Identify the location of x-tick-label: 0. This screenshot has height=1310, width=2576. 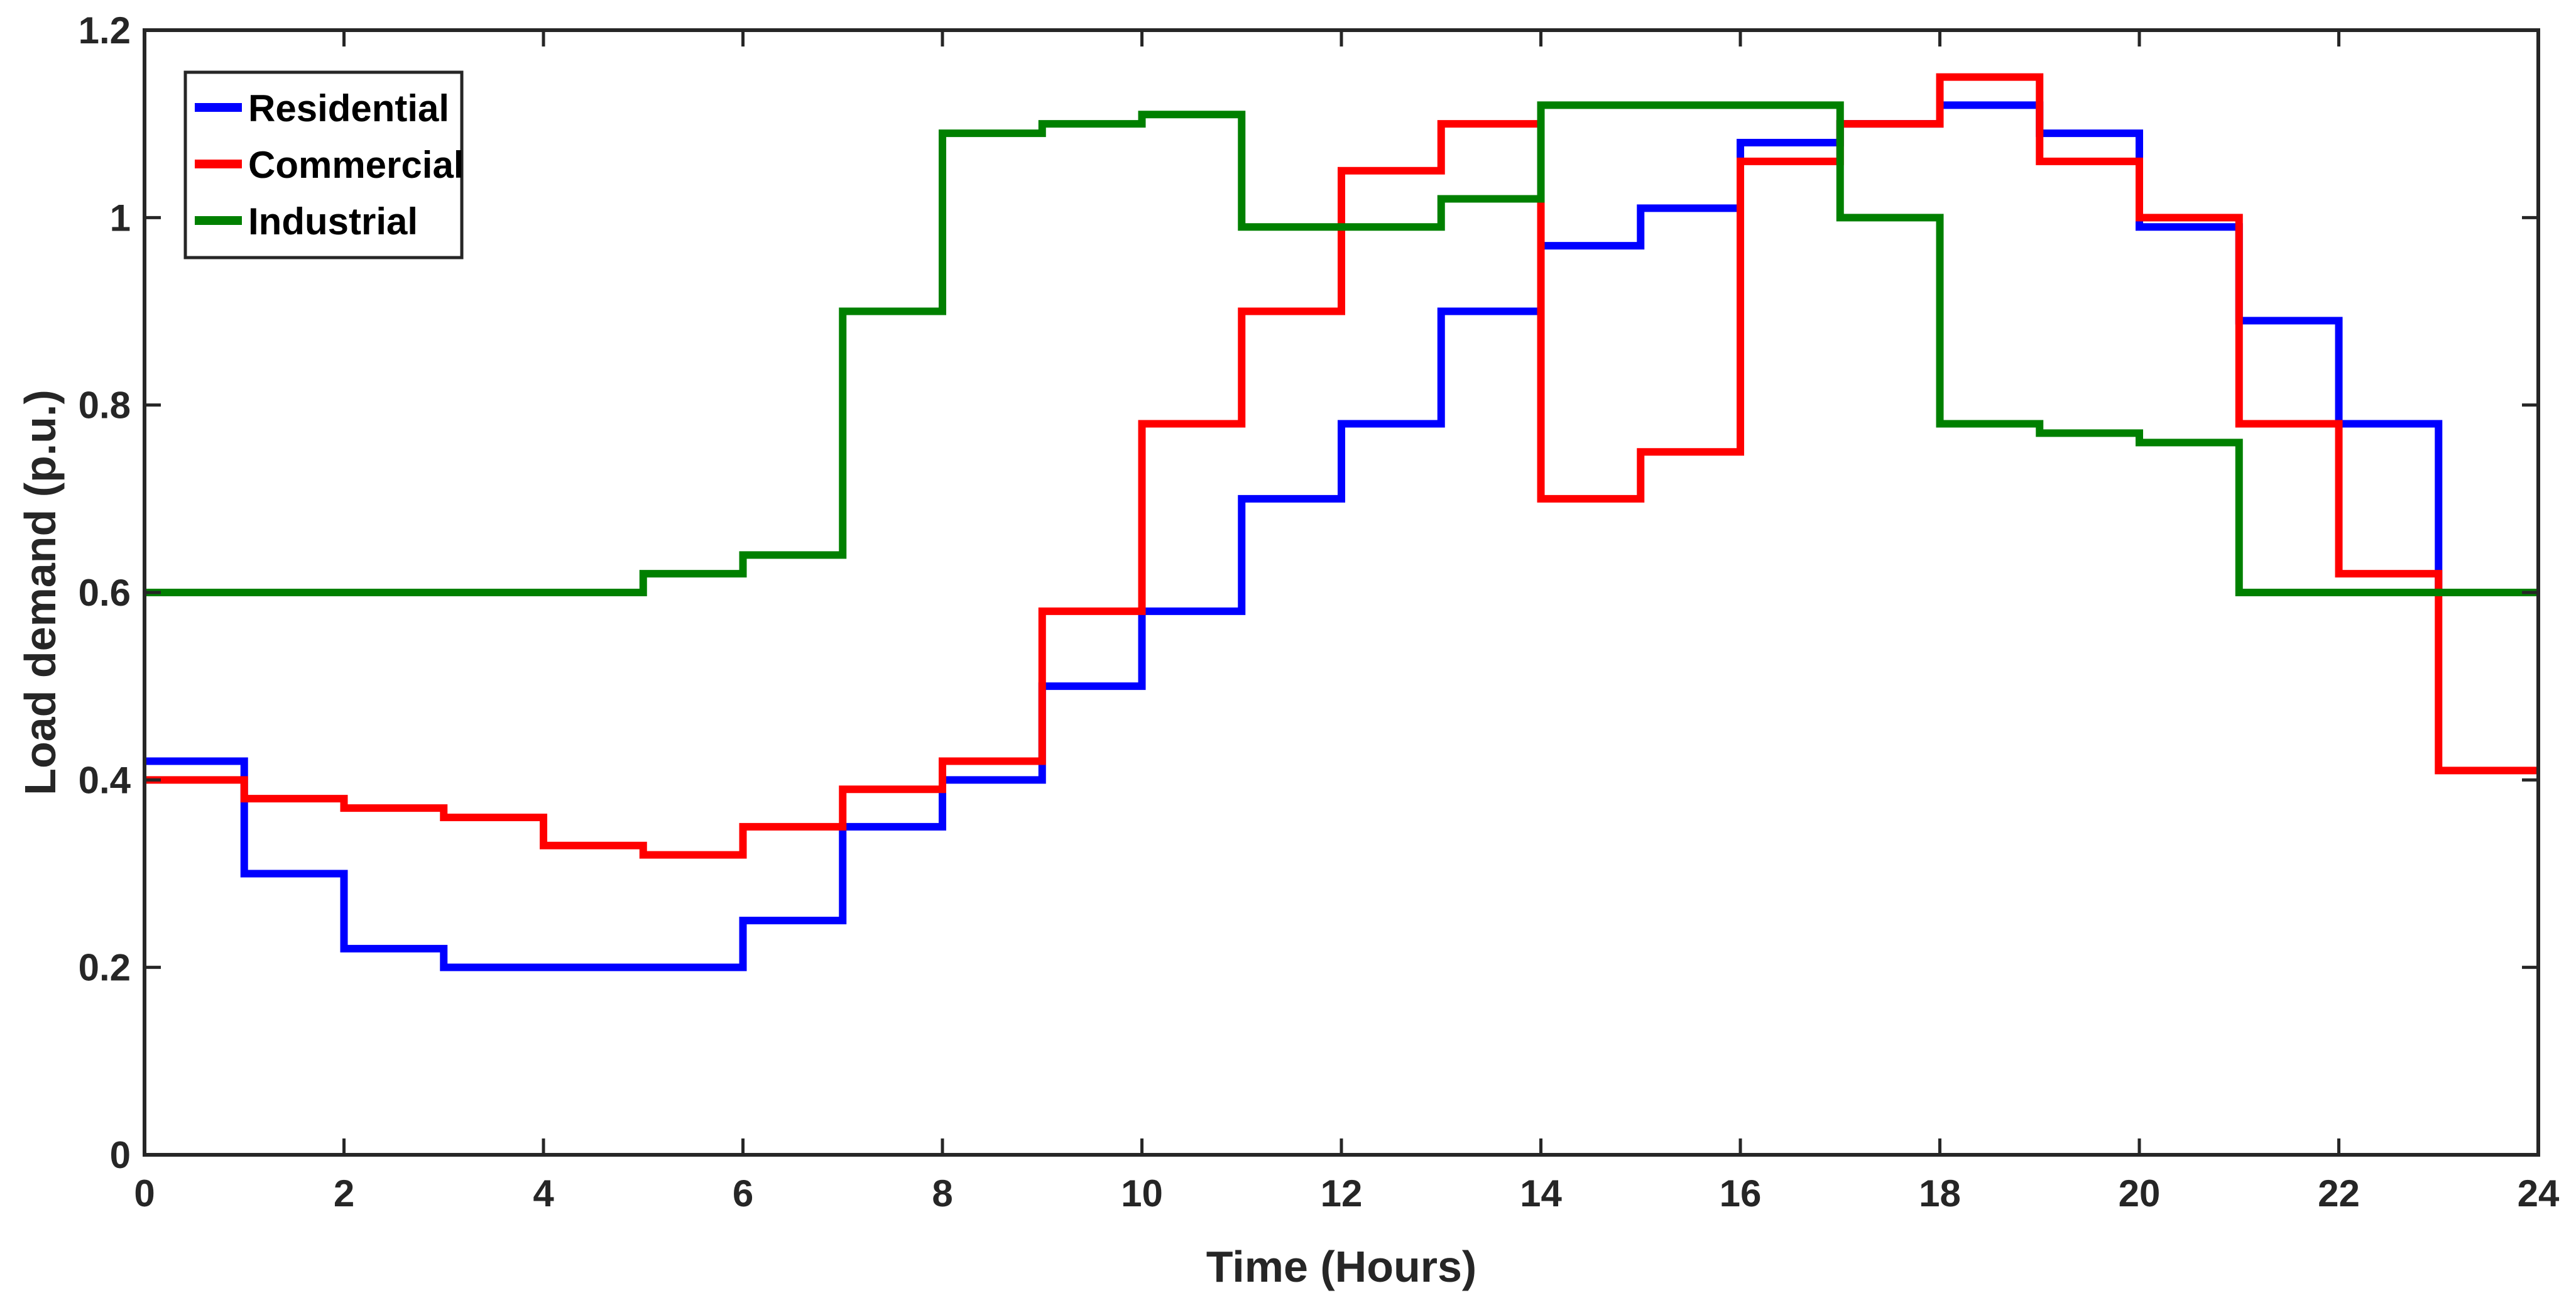
(144, 1193).